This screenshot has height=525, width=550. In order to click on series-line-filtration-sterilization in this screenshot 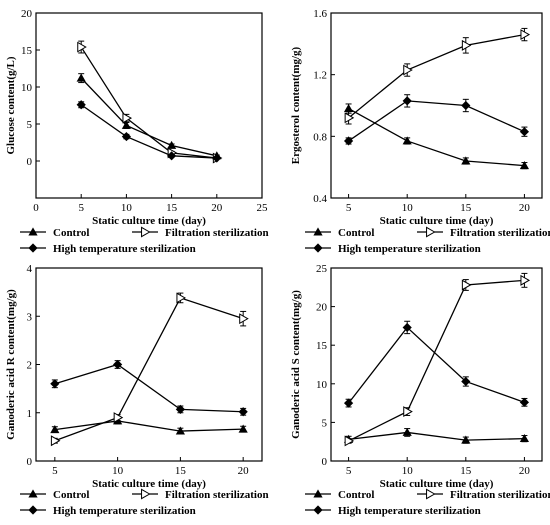, I will do `click(148, 102)`.